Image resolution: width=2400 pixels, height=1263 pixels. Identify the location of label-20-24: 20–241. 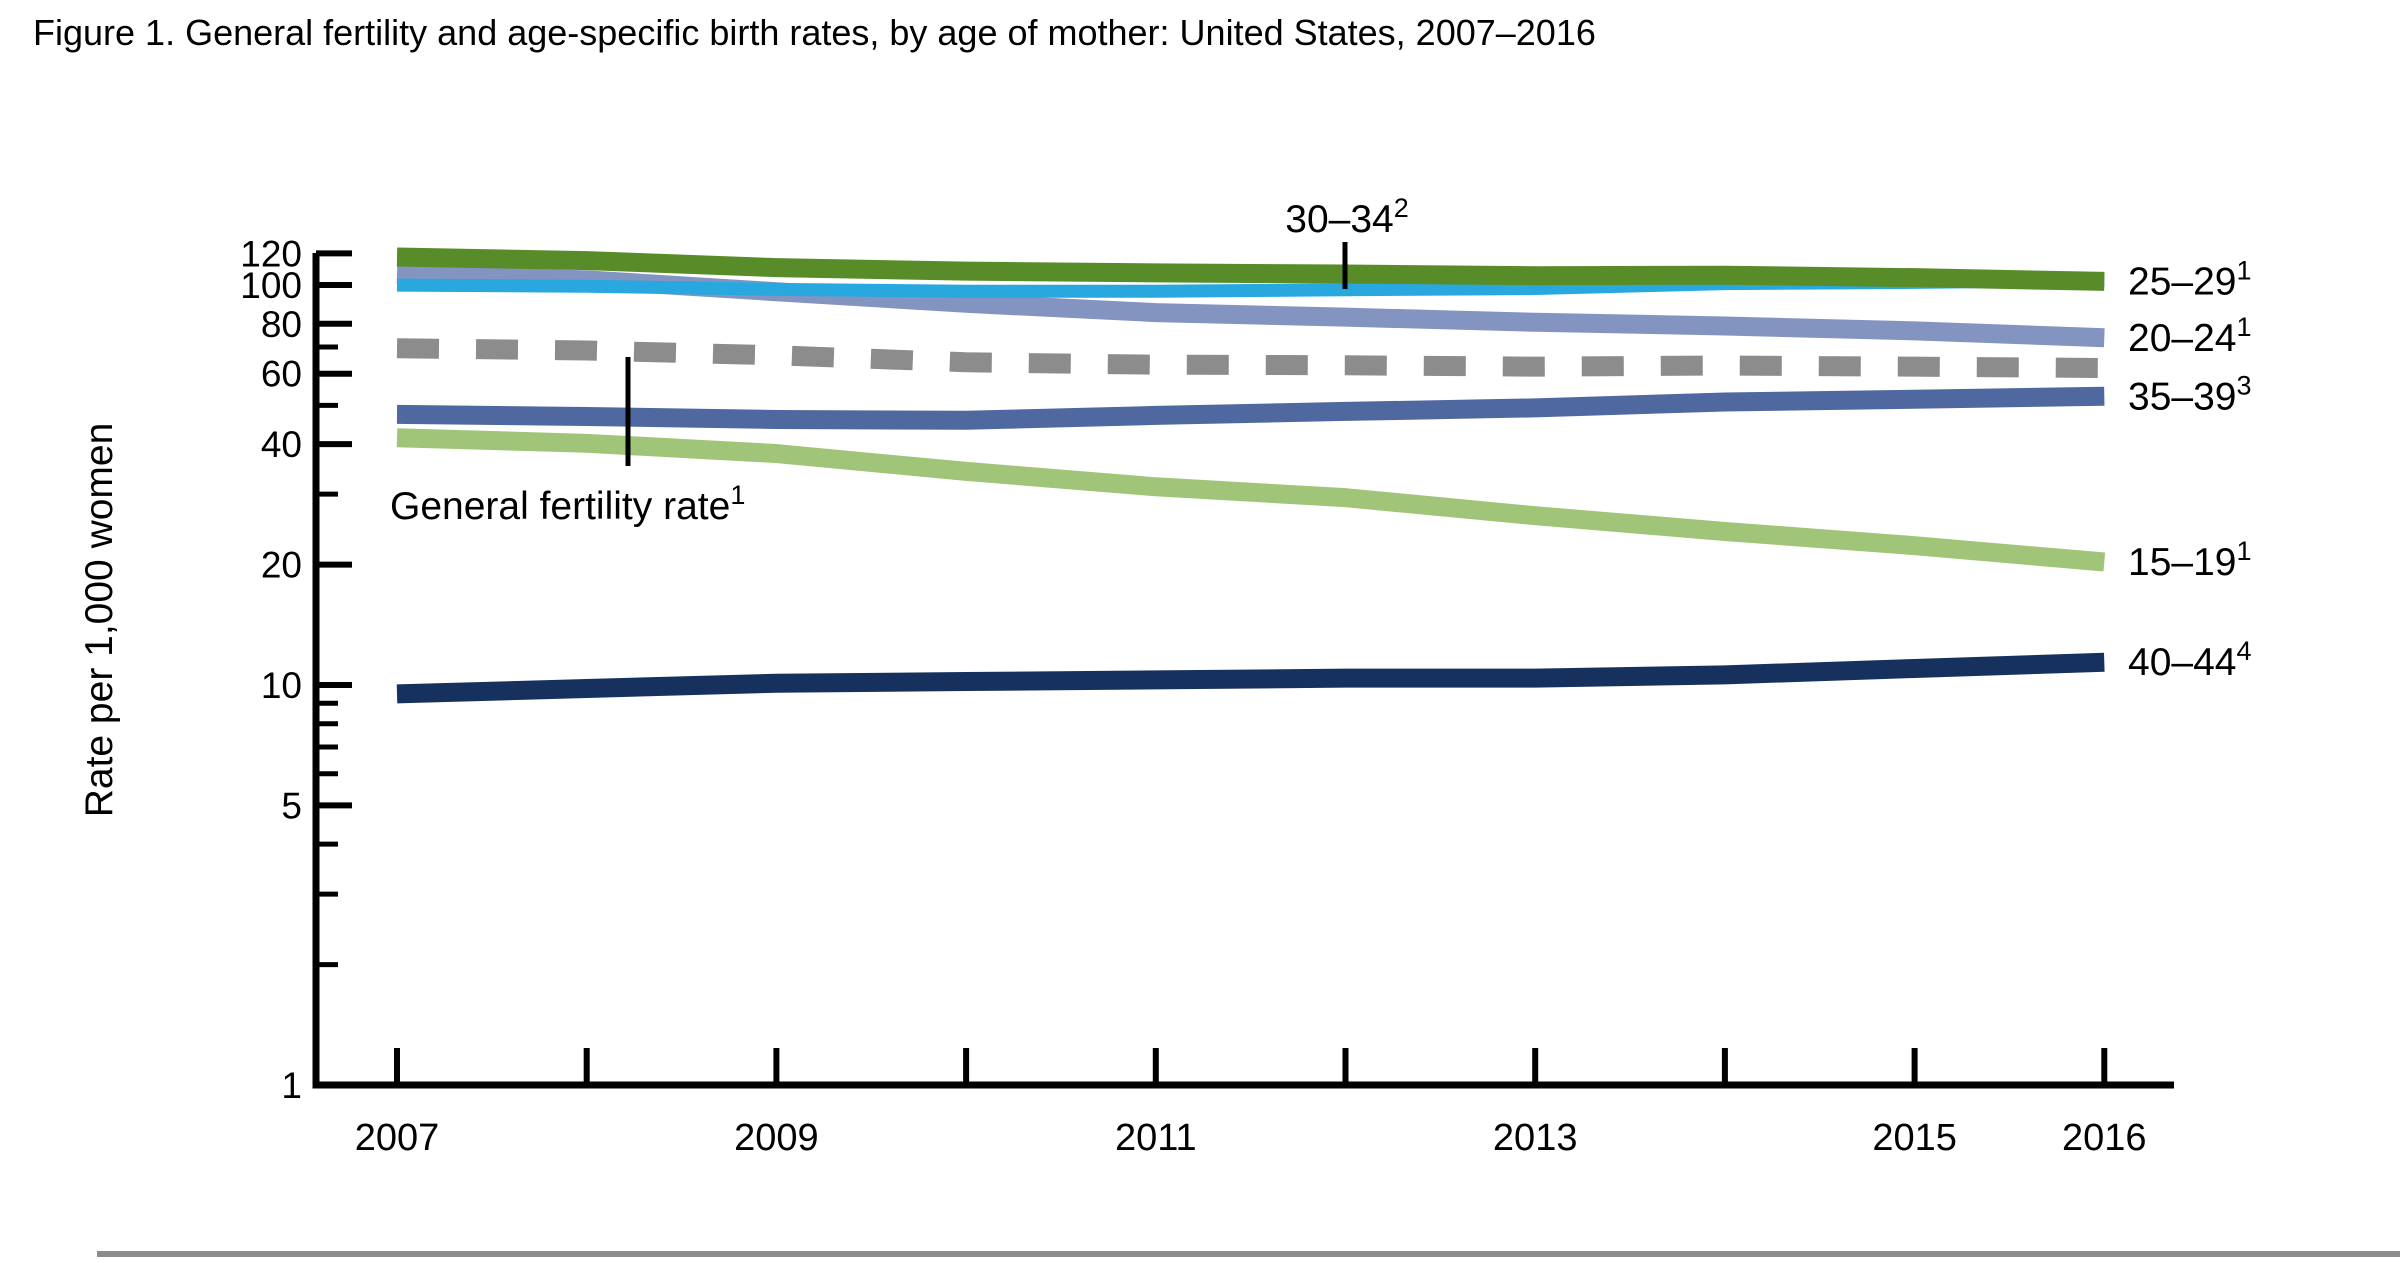
(2189, 336).